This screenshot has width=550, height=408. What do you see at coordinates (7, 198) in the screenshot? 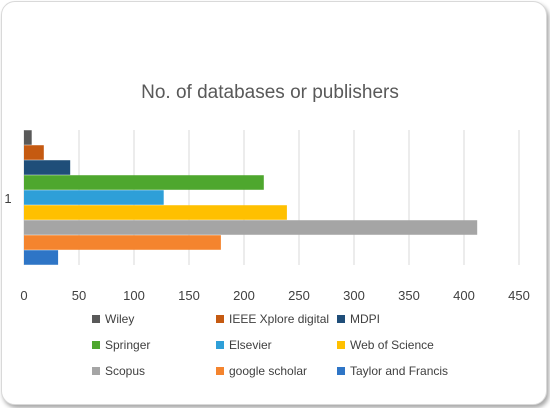
I see `category-label: 1` at bounding box center [7, 198].